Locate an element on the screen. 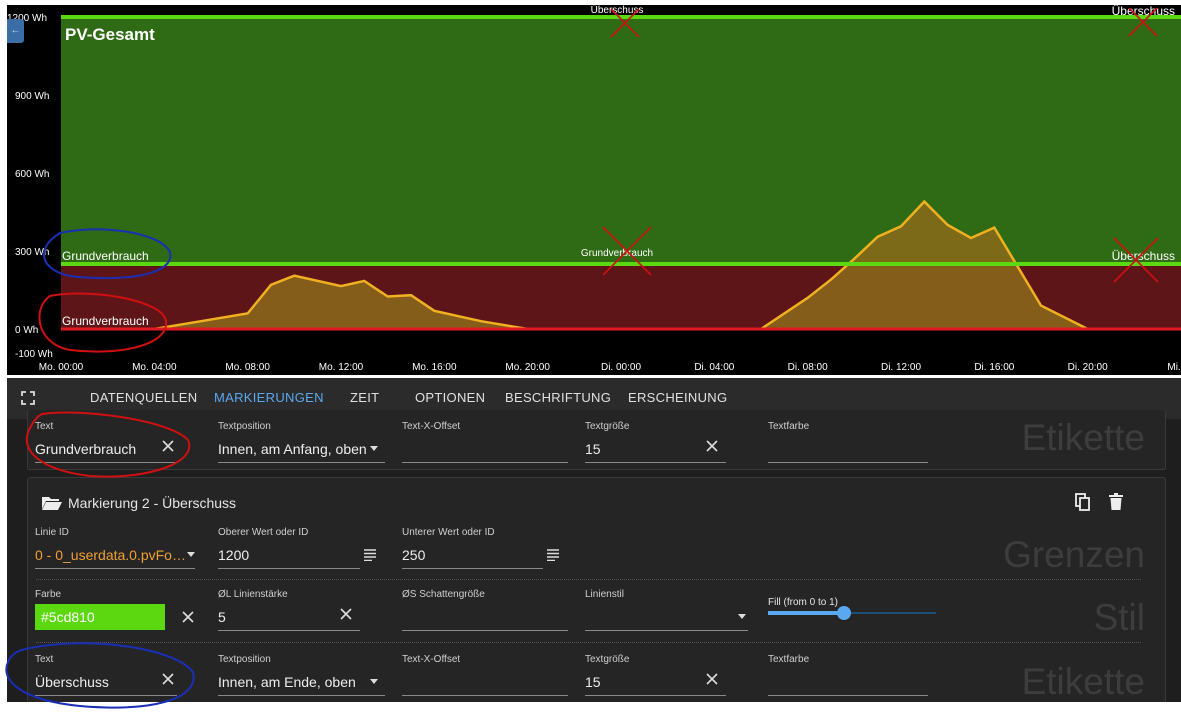 This screenshot has height=712, width=1181. field-label: Farbe is located at coordinates (48, 594).